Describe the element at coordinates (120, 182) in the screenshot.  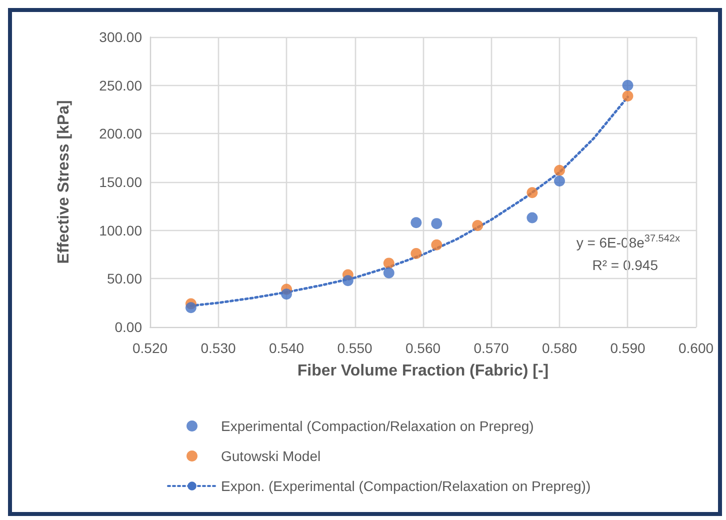
I see `y-tick-label: 150.00` at that location.